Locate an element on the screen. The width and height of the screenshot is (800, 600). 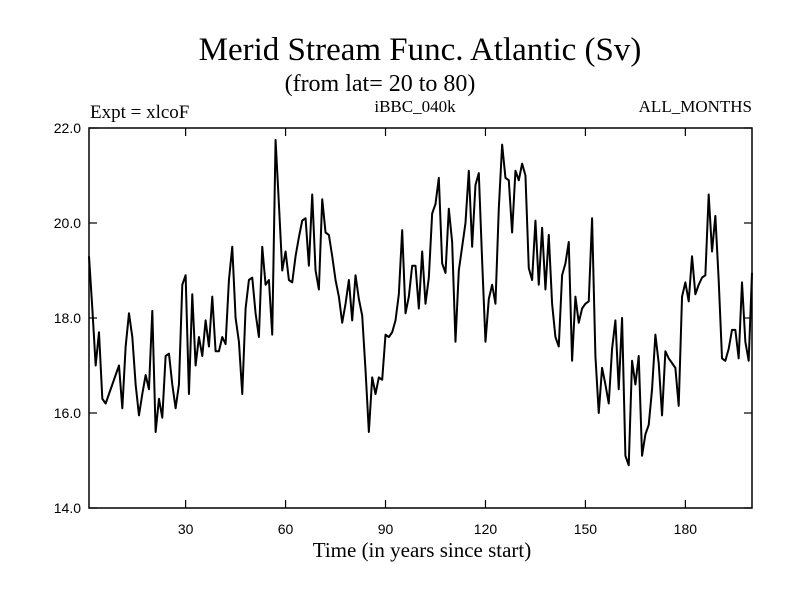
chart-title: Merid Stream Func. Atlantic (Sv) is located at coordinates (420, 50).